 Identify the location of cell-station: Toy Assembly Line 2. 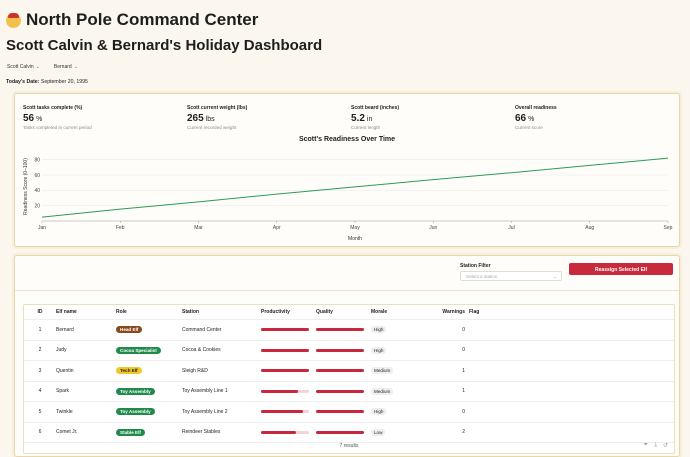
(221, 412).